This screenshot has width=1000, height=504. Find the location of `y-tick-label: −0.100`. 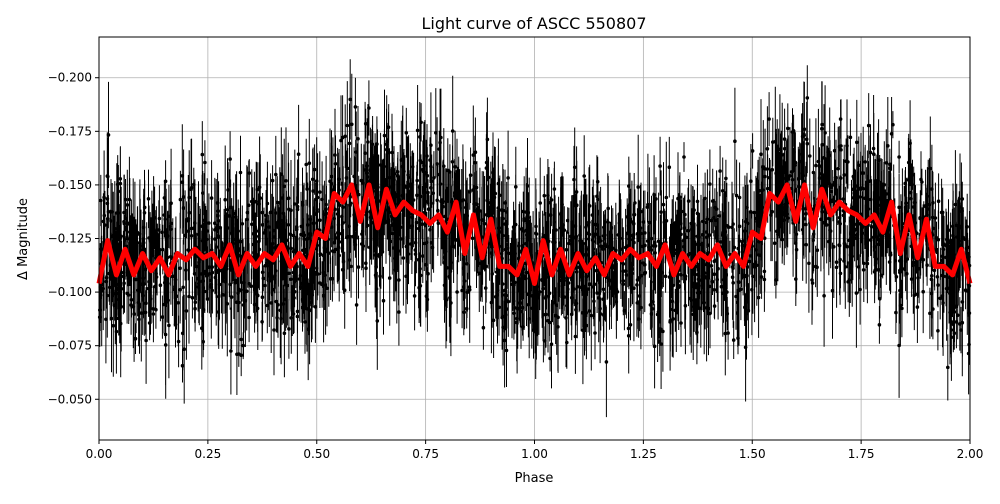

y-tick-label: −0.100 is located at coordinates (70, 292).